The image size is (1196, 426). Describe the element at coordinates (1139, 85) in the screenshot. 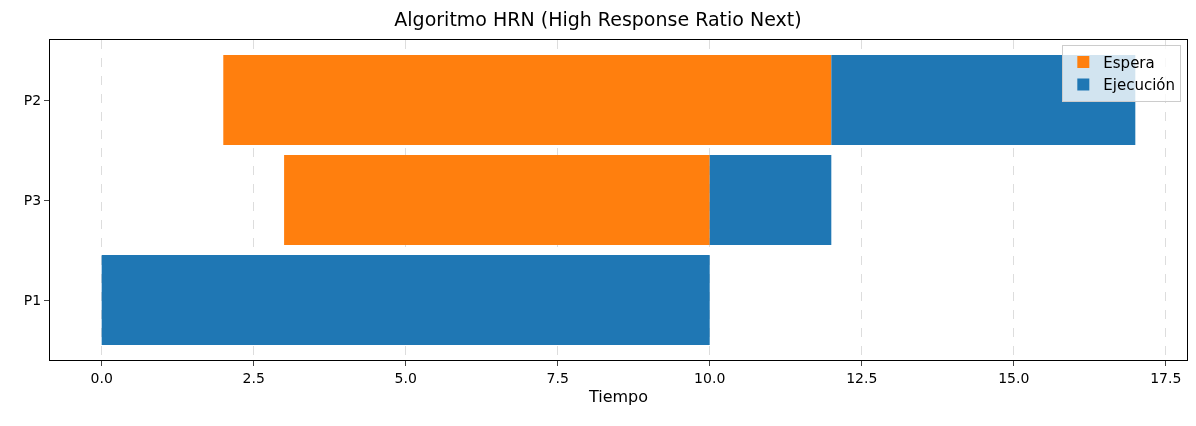

I see `legend-label: Ejecución` at that location.